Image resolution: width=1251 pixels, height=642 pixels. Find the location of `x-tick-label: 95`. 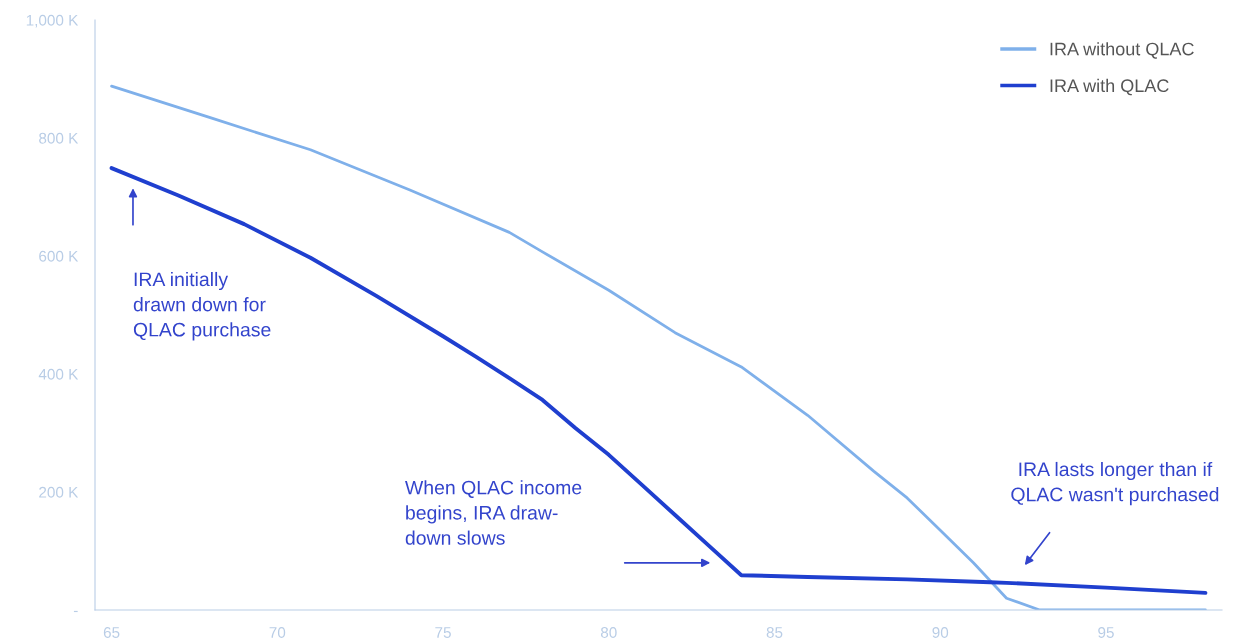

x-tick-label: 95 is located at coordinates (1106, 632).